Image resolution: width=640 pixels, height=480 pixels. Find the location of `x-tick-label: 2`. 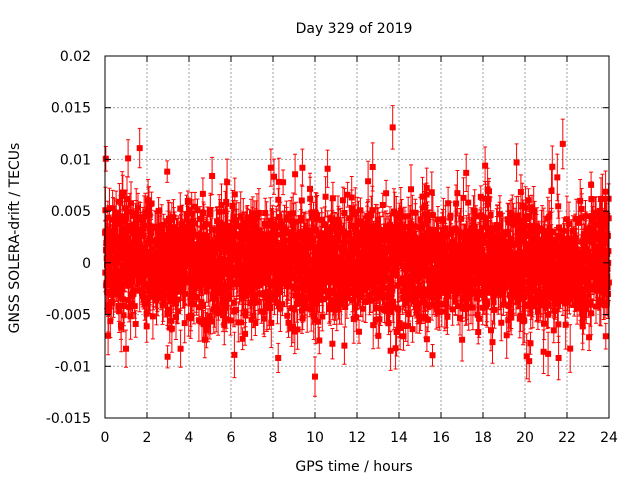

x-tick-label: 2 is located at coordinates (147, 438).